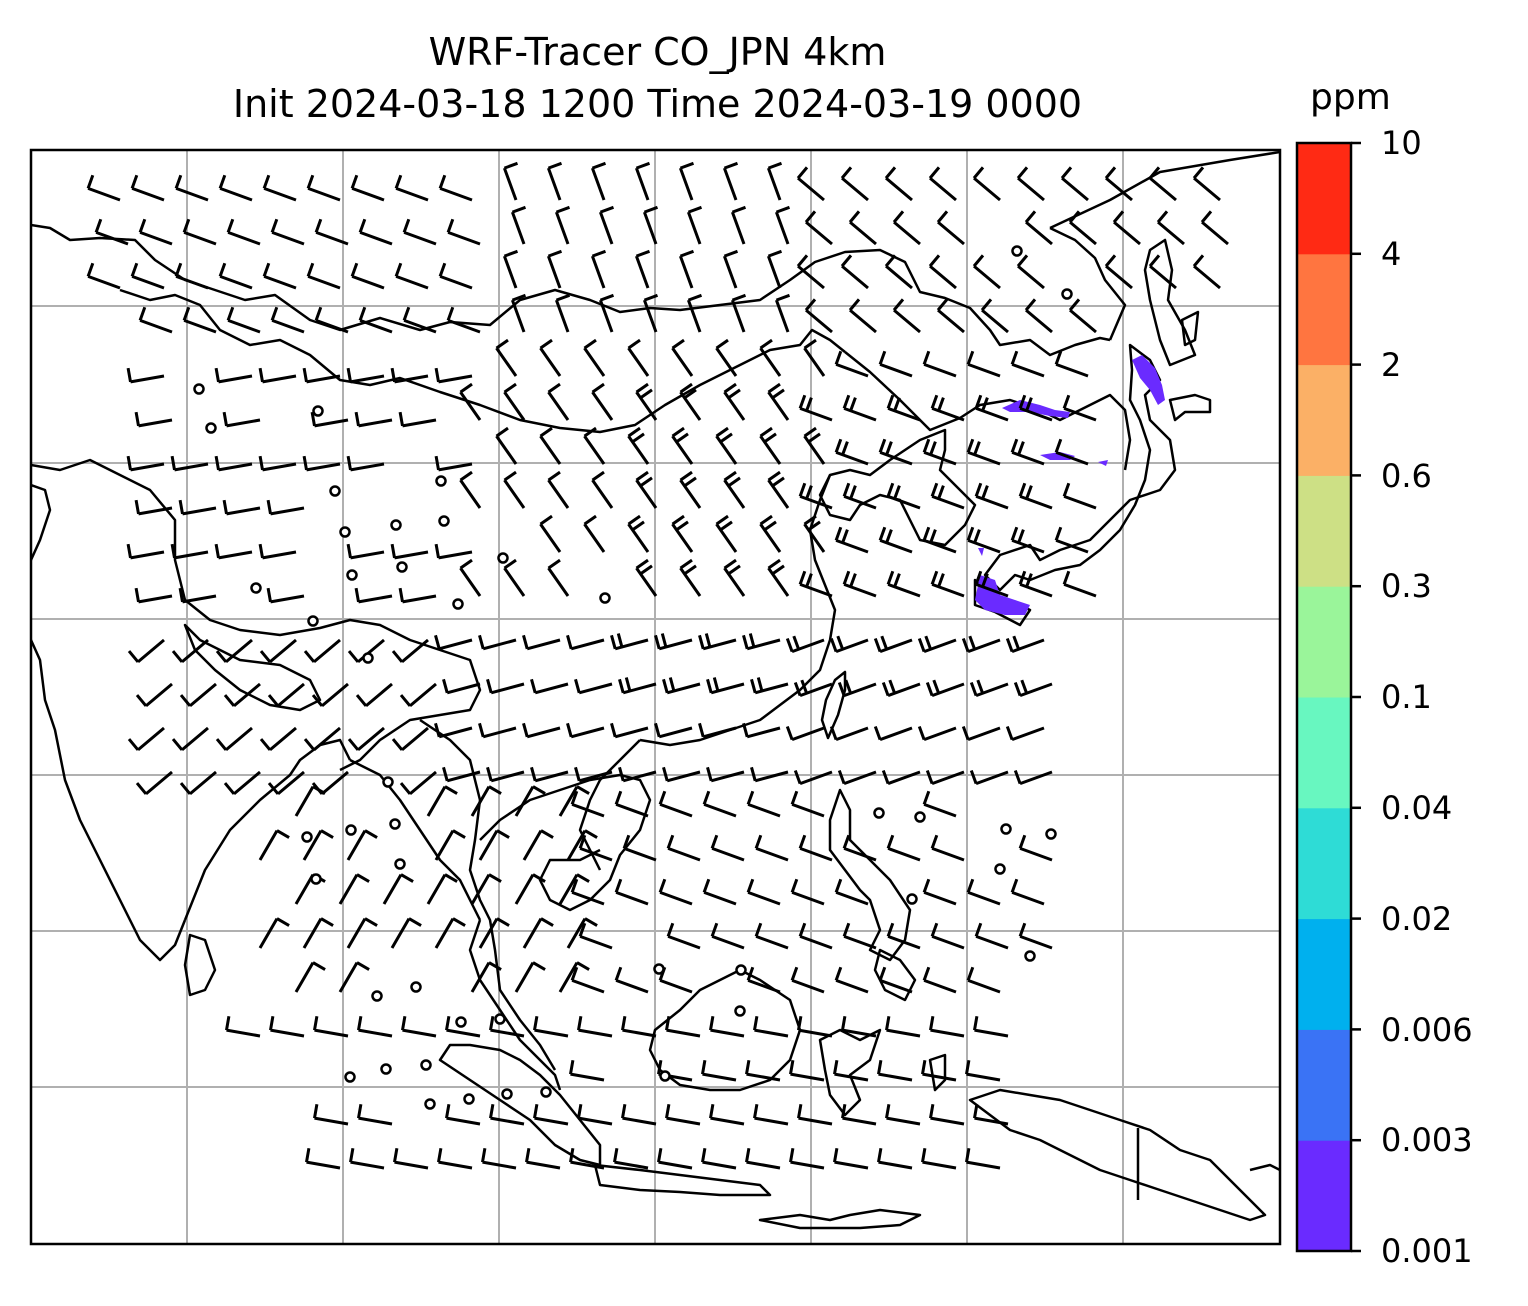  I want to click on colorbar-tick-label: 0.02, so click(1417, 919).